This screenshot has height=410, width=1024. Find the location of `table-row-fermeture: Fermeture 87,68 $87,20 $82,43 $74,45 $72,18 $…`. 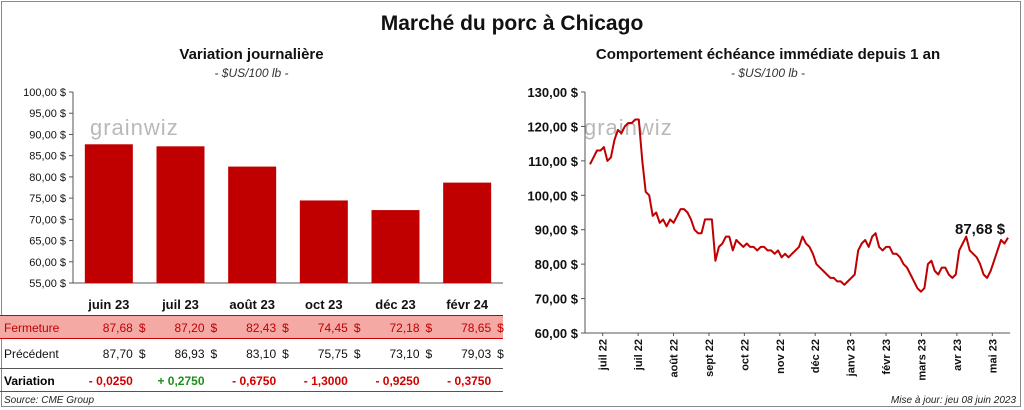

table-row-fermeture: Fermeture 87,68 $87,20 $82,43 $74,45 $72,18 $… is located at coordinates (252, 327).